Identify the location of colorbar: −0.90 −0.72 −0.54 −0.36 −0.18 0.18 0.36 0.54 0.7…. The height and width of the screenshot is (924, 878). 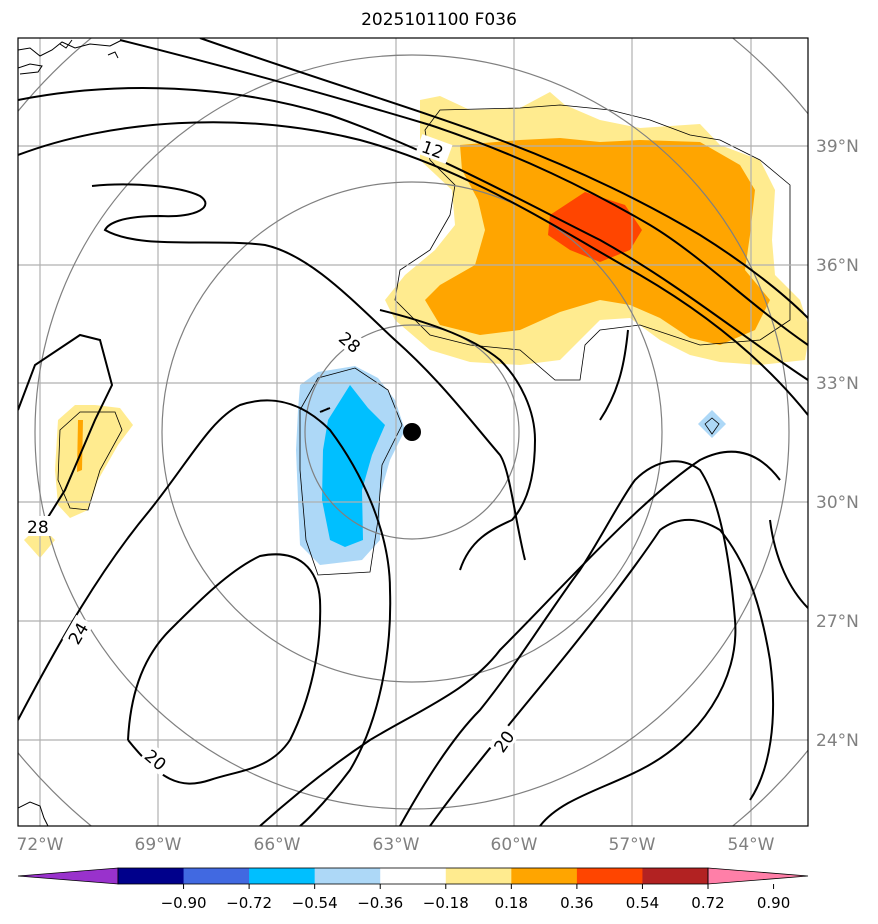
(413, 889).